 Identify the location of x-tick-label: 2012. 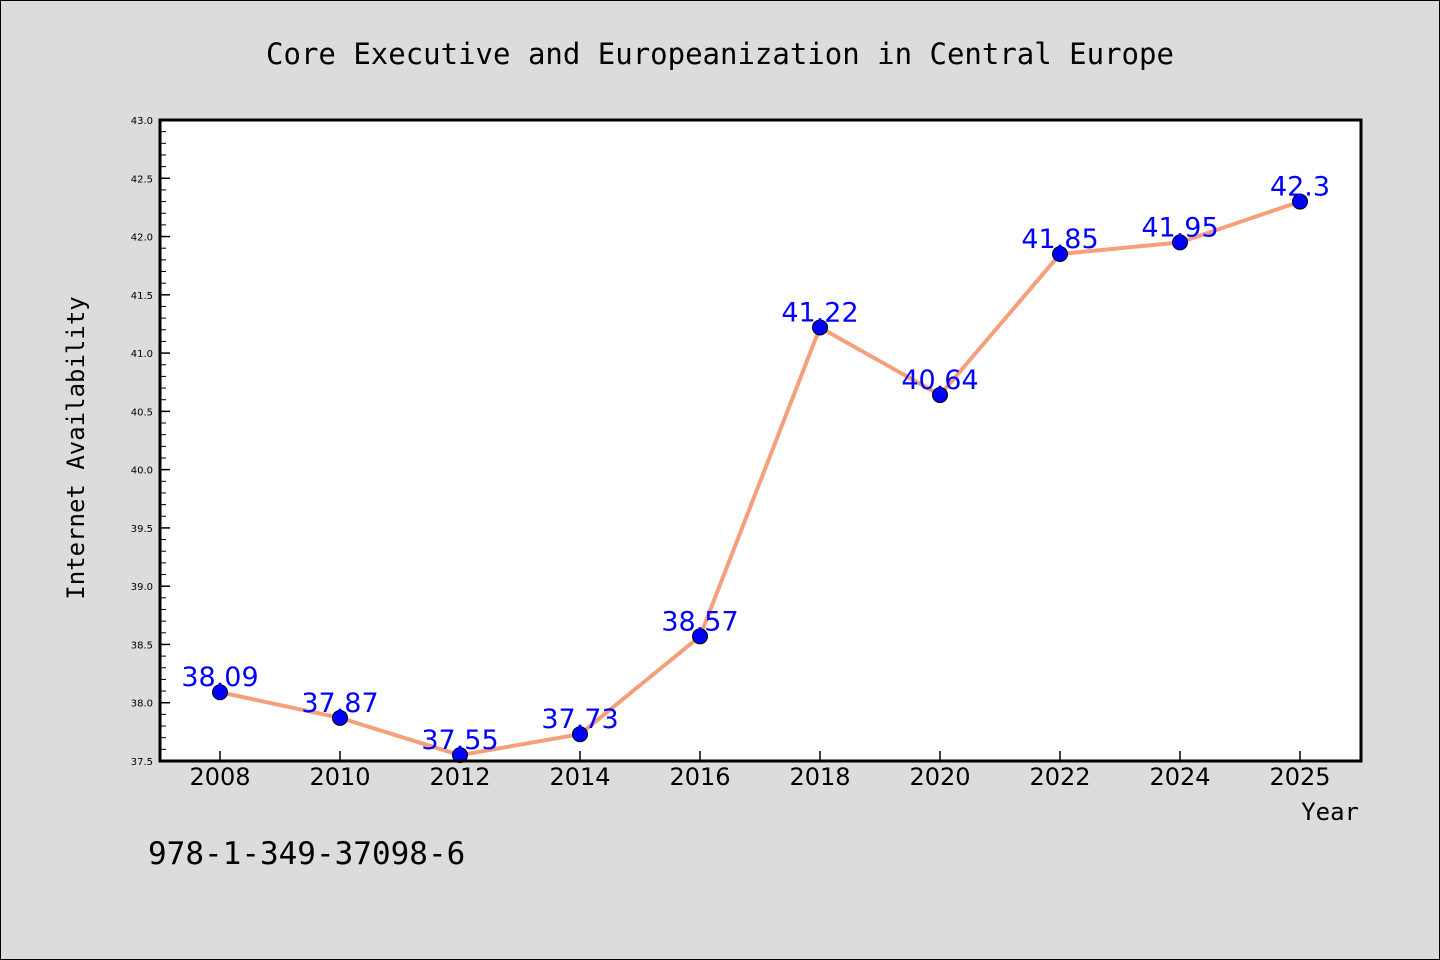
(459, 777).